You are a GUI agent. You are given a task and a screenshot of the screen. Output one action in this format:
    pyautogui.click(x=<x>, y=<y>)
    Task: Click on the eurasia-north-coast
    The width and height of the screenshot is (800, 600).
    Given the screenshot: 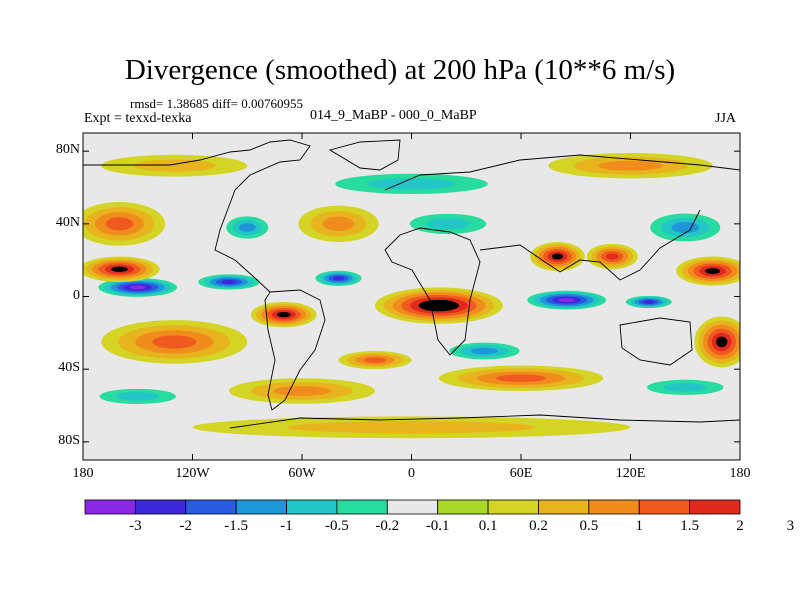 What is the action you would take?
    pyautogui.click(x=562, y=172)
    